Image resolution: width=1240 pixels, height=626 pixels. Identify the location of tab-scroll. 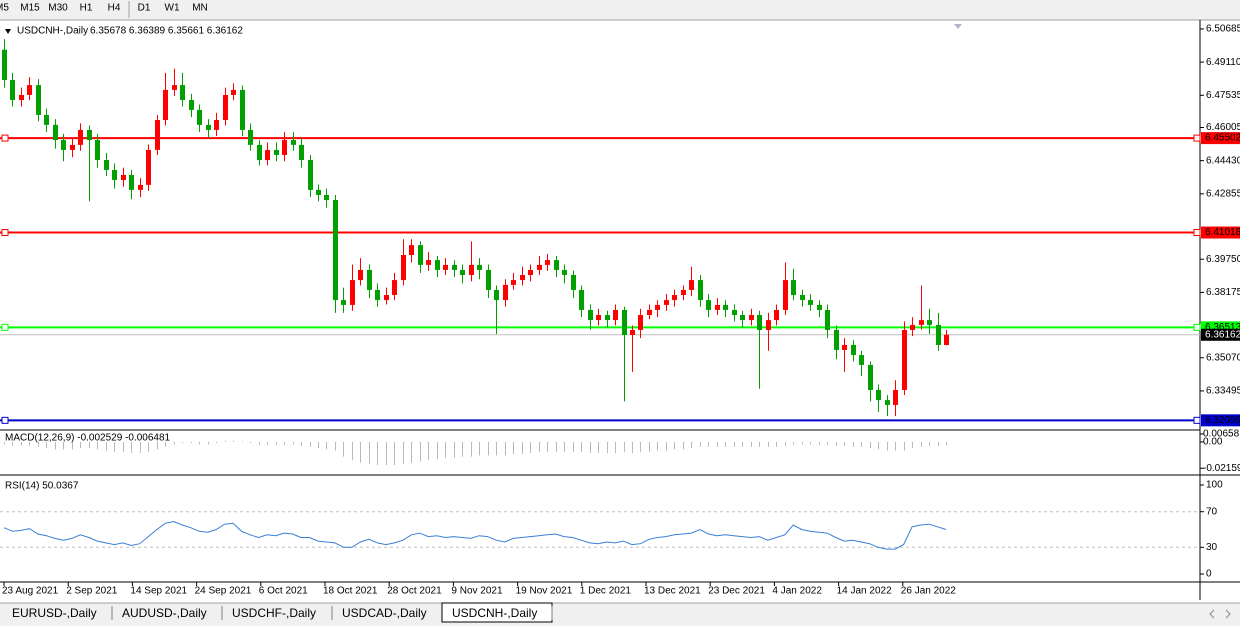
(1220, 614).